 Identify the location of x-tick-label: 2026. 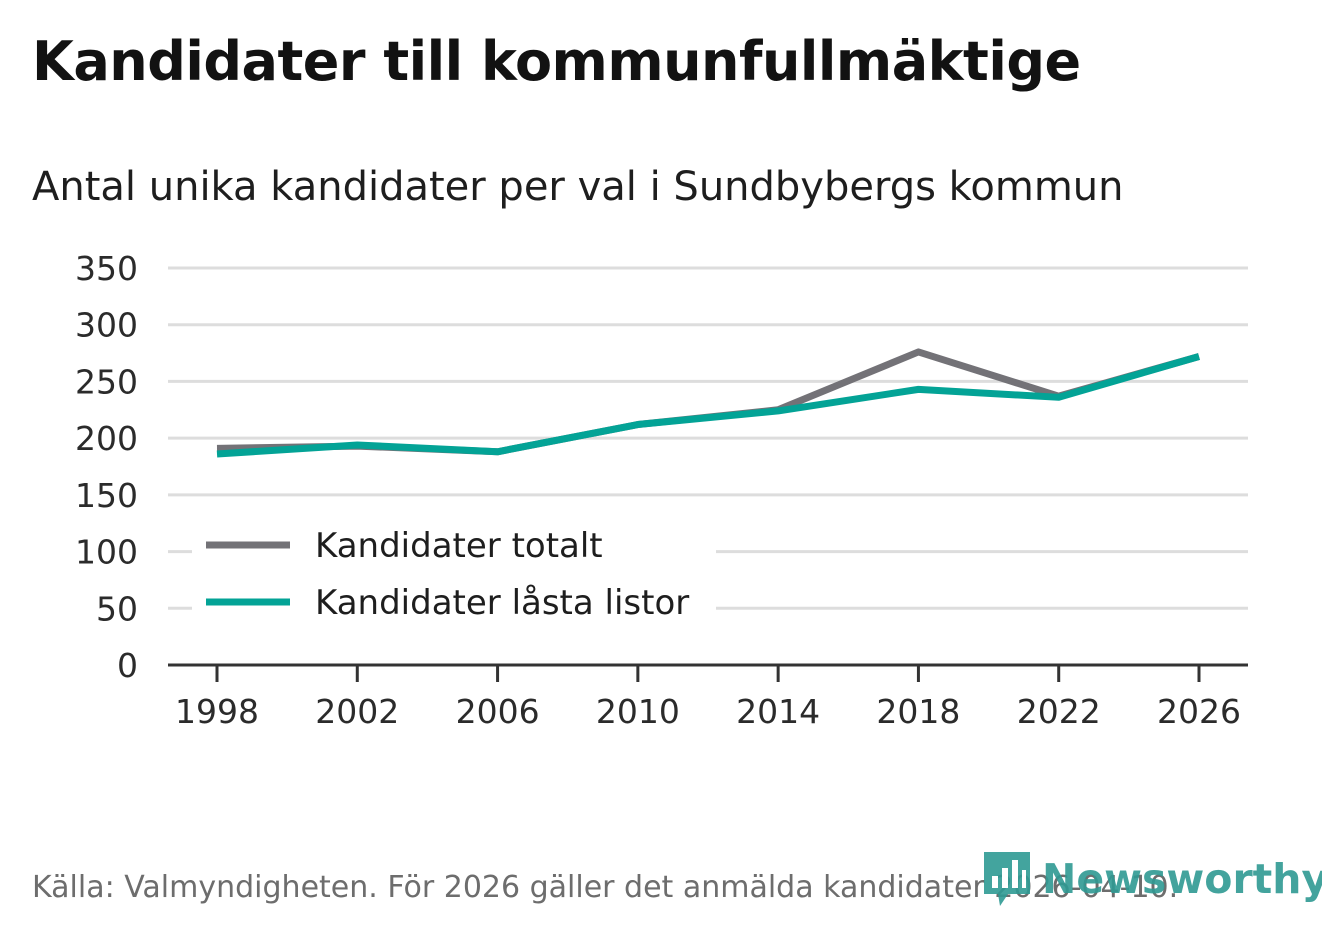
(1199, 711).